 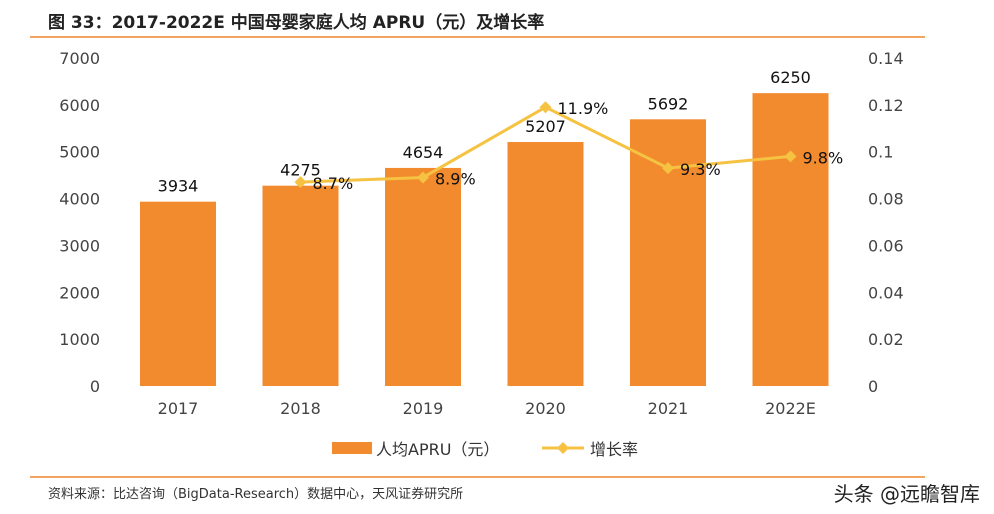 What do you see at coordinates (583, 108) in the screenshot?
I see `growth-label: 11.9%` at bounding box center [583, 108].